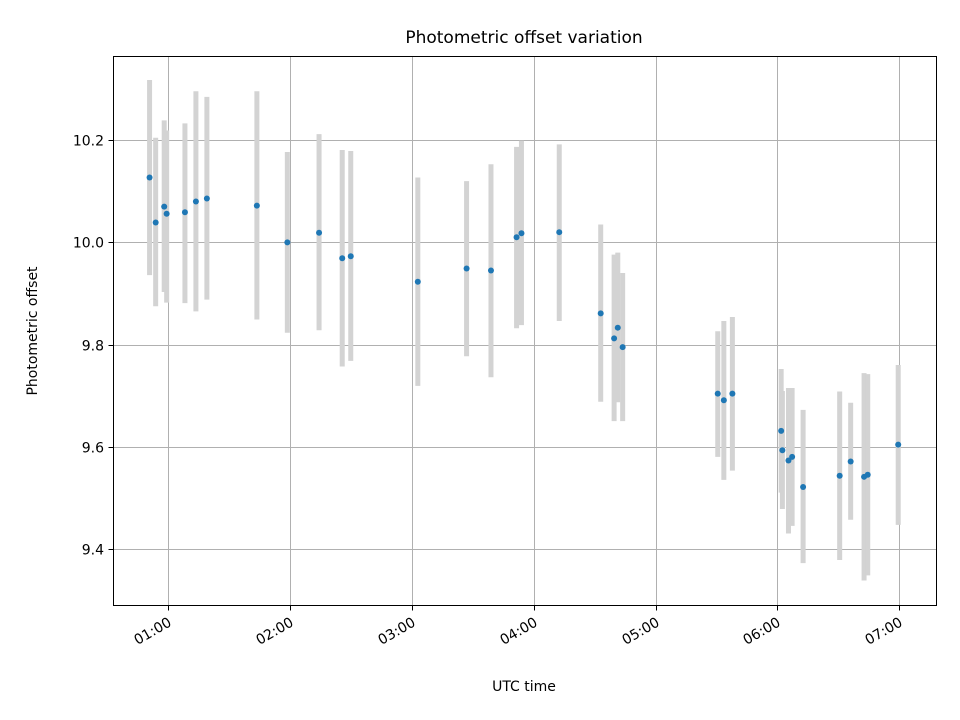  Describe the element at coordinates (93, 449) in the screenshot. I see `y-tick-label: 9.6` at that location.